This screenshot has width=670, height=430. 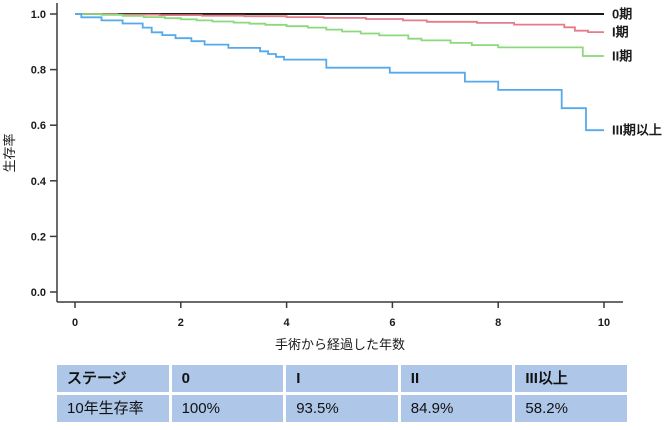 I want to click on y-tick-label: 0.8, so click(x=38, y=71).